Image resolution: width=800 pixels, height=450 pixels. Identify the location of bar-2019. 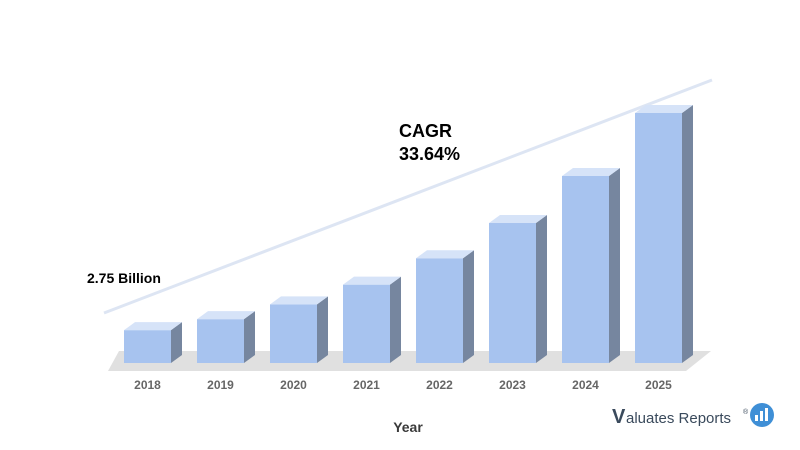
(226, 337).